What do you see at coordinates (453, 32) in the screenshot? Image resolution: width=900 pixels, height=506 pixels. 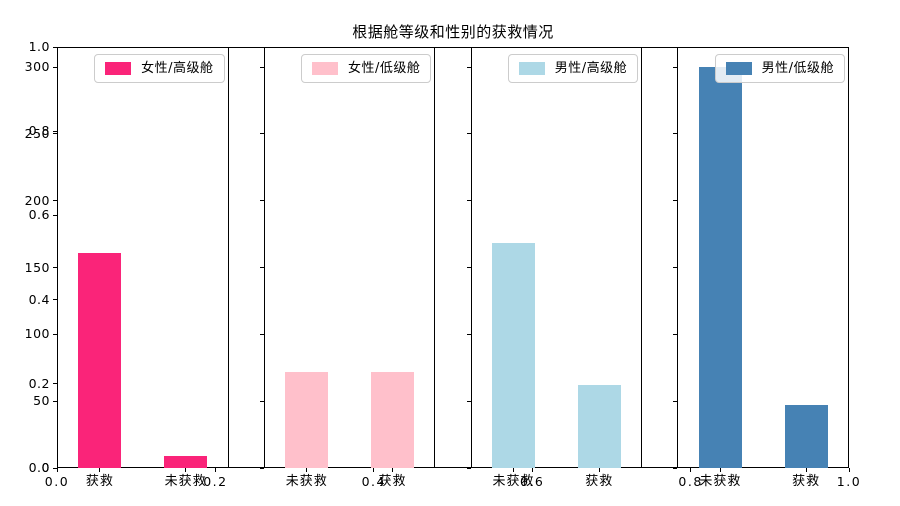 I see `chart-title: 根据舱等级和性别的获救情况` at bounding box center [453, 32].